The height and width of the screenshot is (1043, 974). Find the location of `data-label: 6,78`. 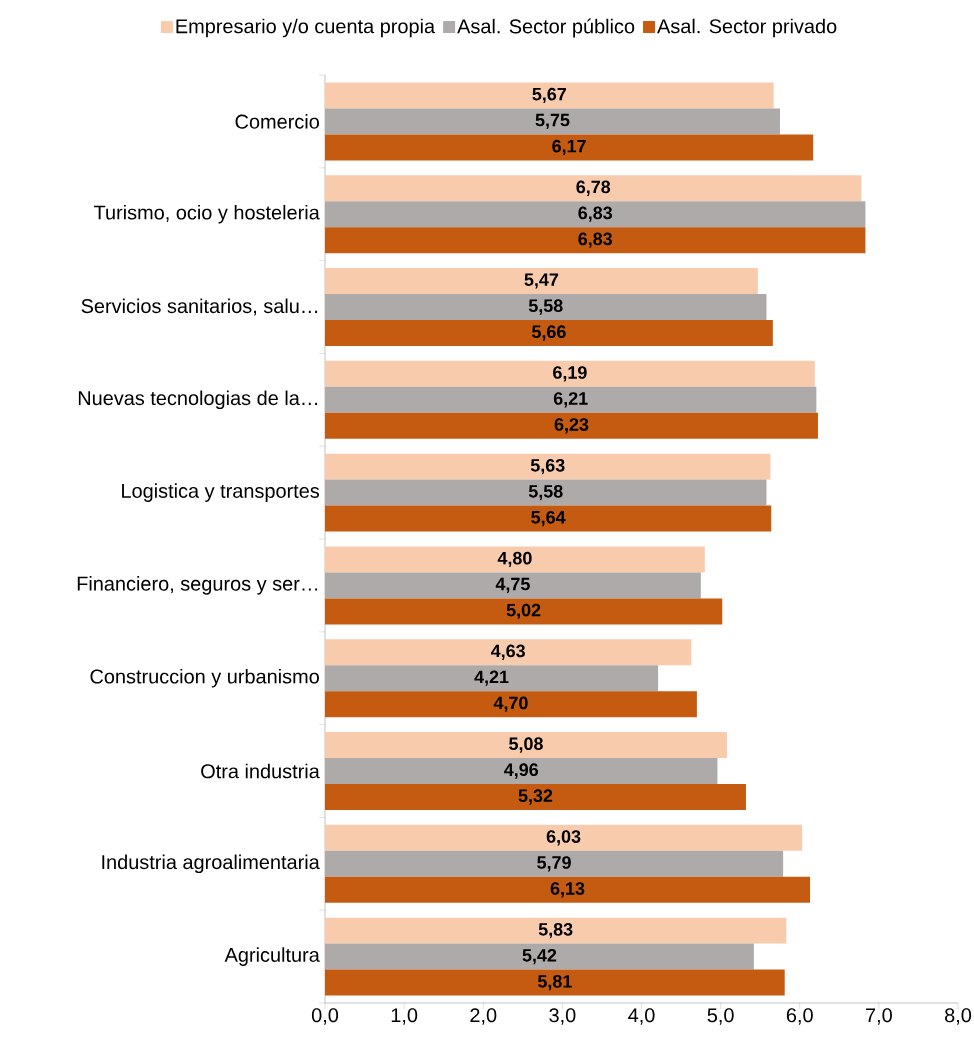

data-label: 6,78 is located at coordinates (593, 188).